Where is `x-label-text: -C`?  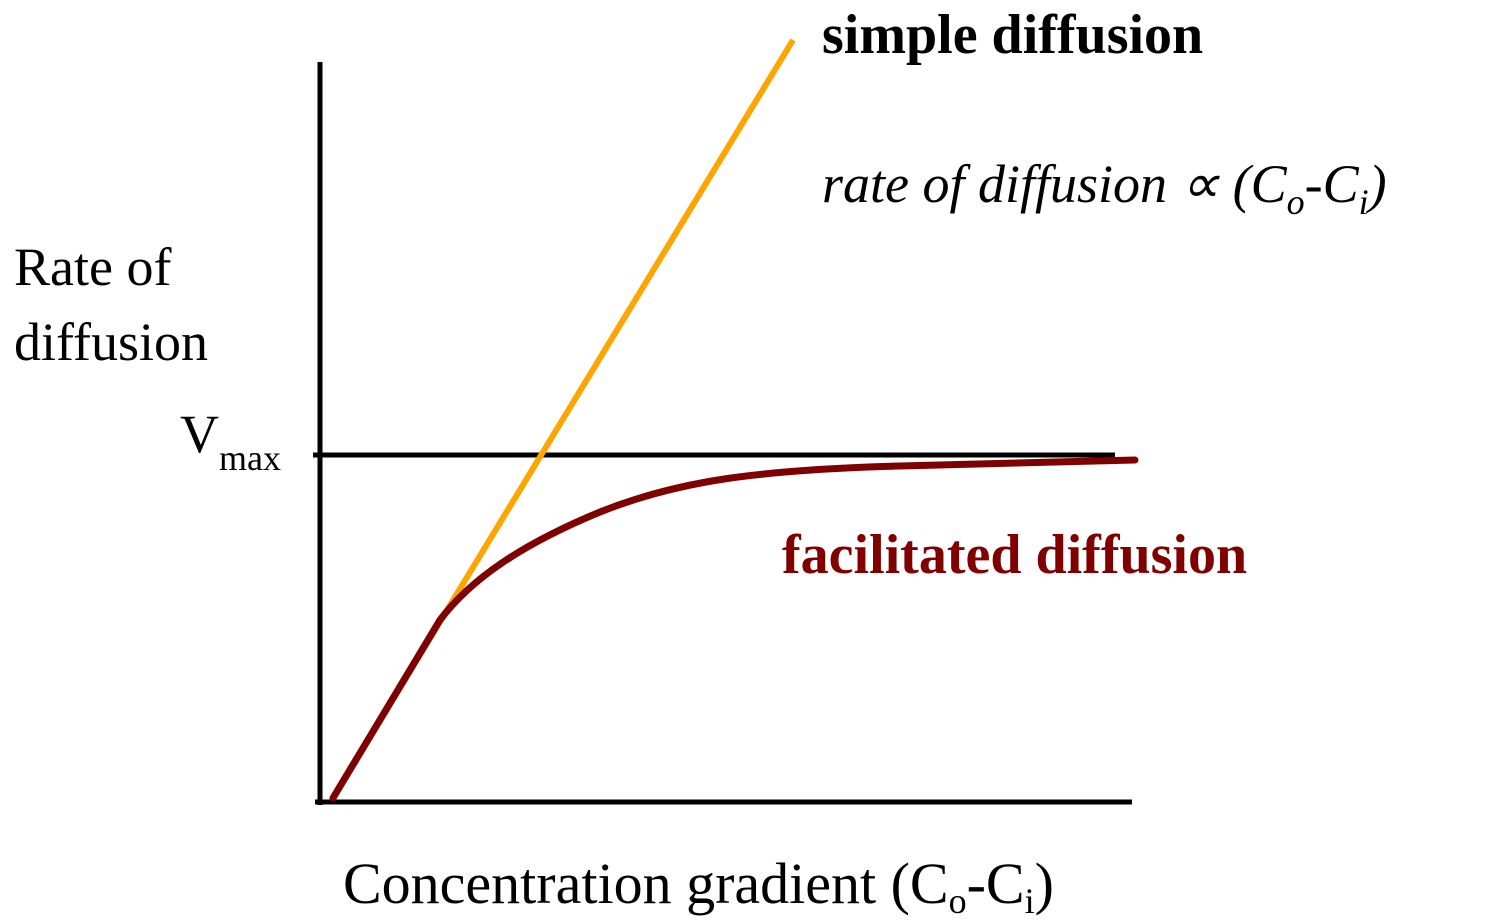 x-label-text: -C is located at coordinates (996, 883).